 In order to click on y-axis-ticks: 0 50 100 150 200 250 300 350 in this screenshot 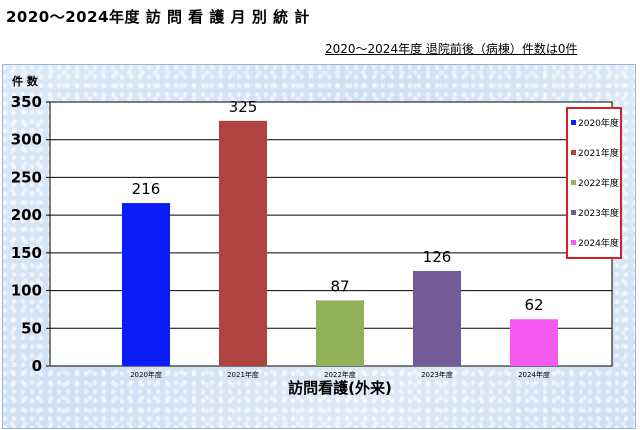, I will do `click(30, 234)`.